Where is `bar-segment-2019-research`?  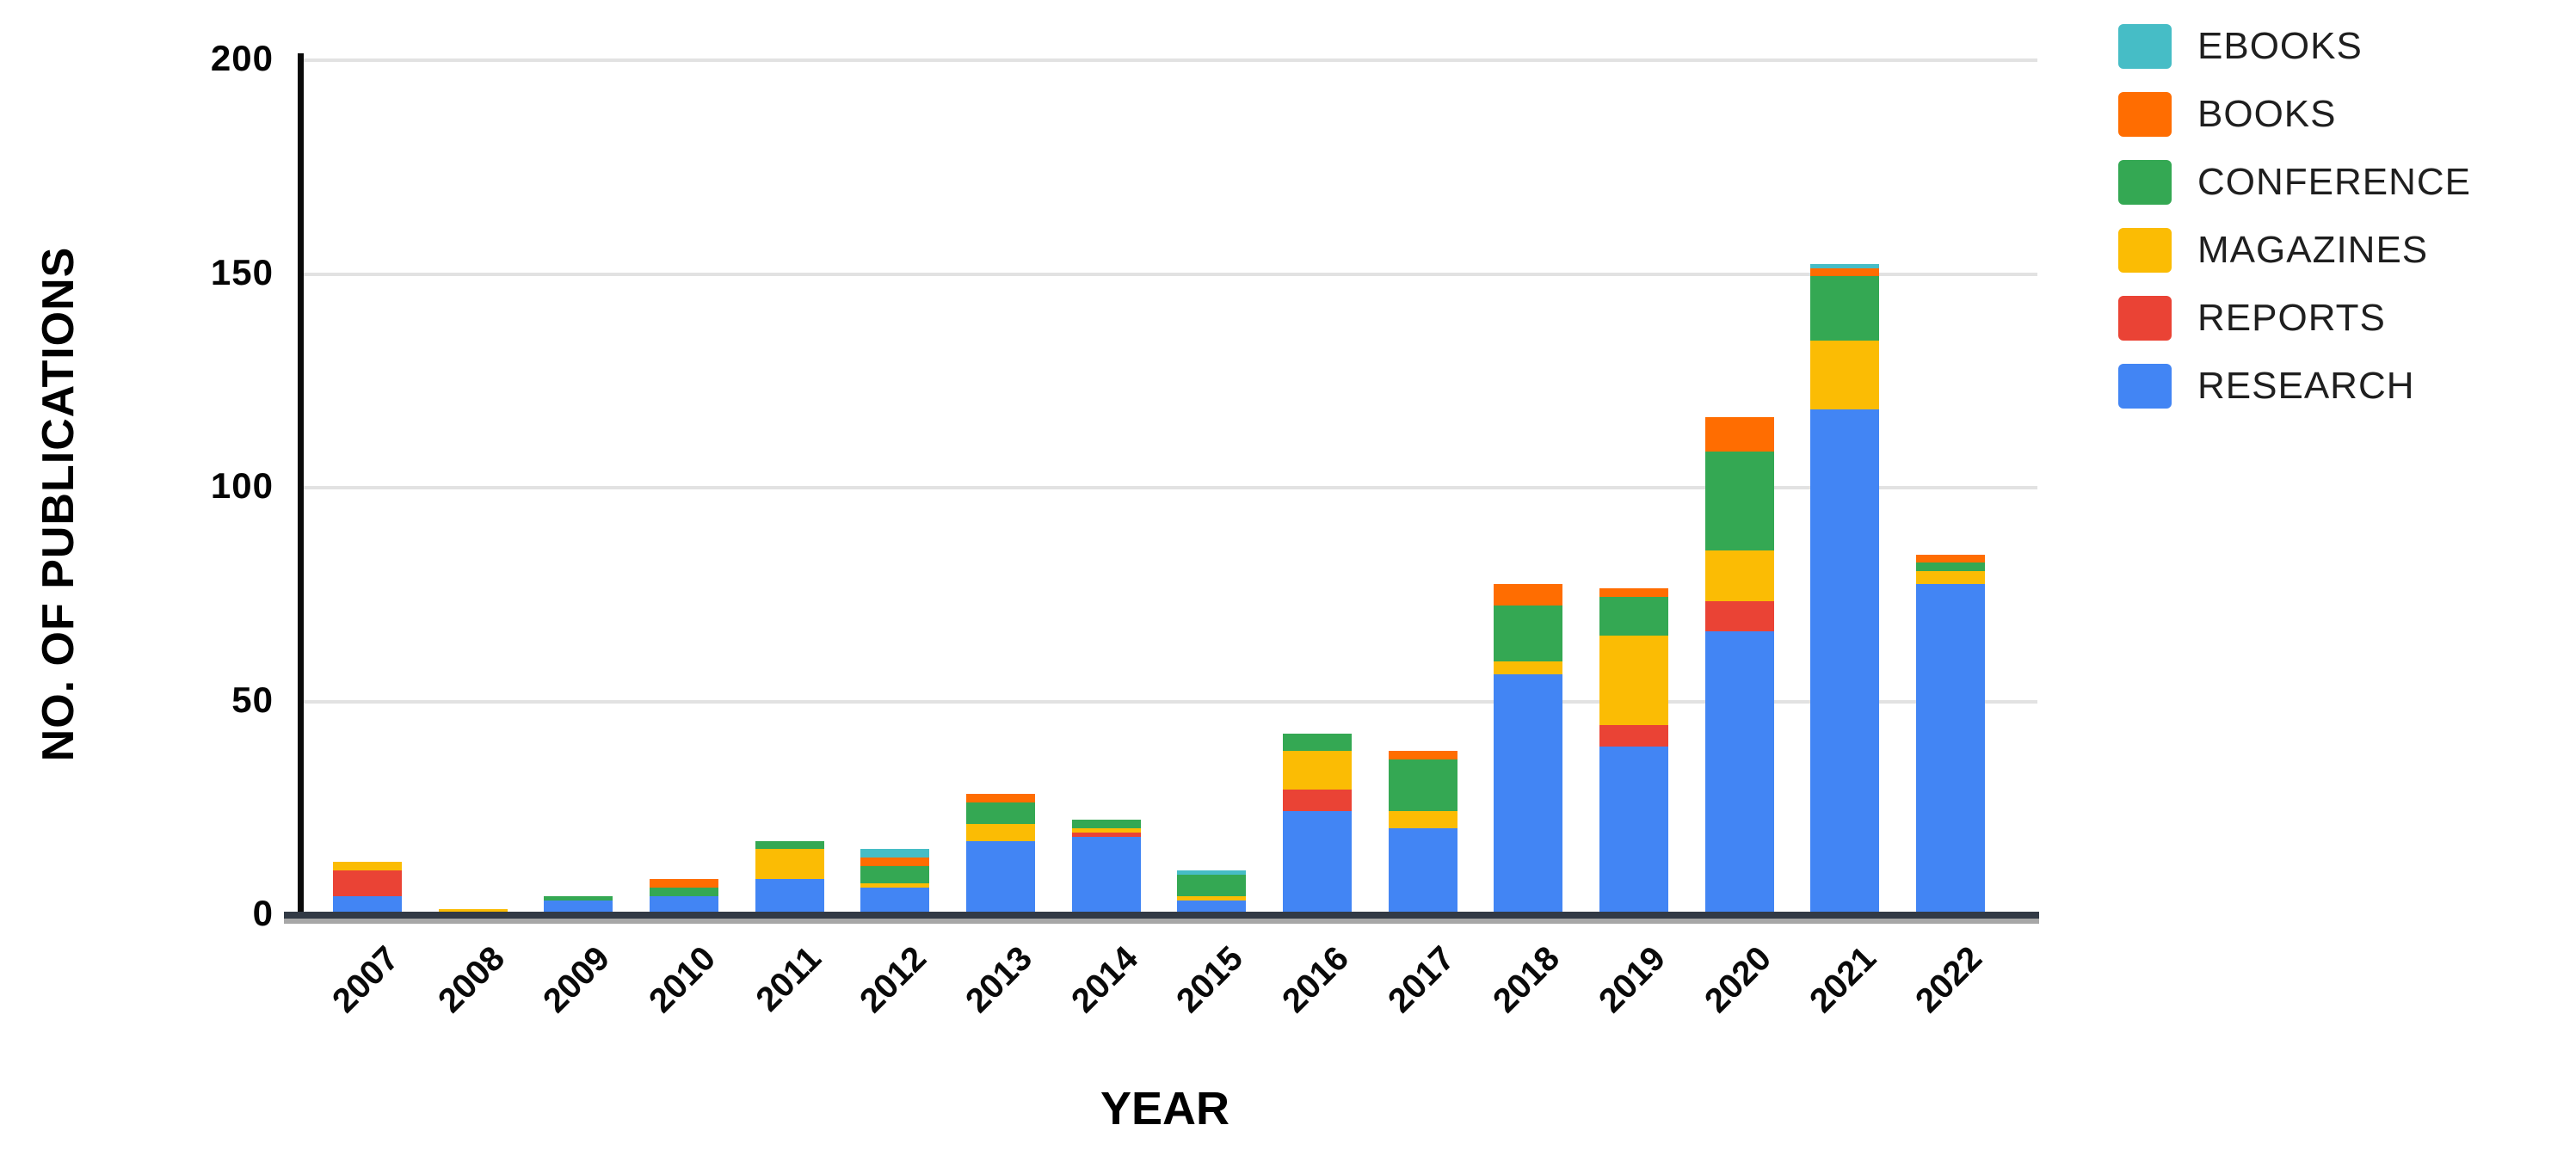 bar-segment-2019-research is located at coordinates (1634, 830).